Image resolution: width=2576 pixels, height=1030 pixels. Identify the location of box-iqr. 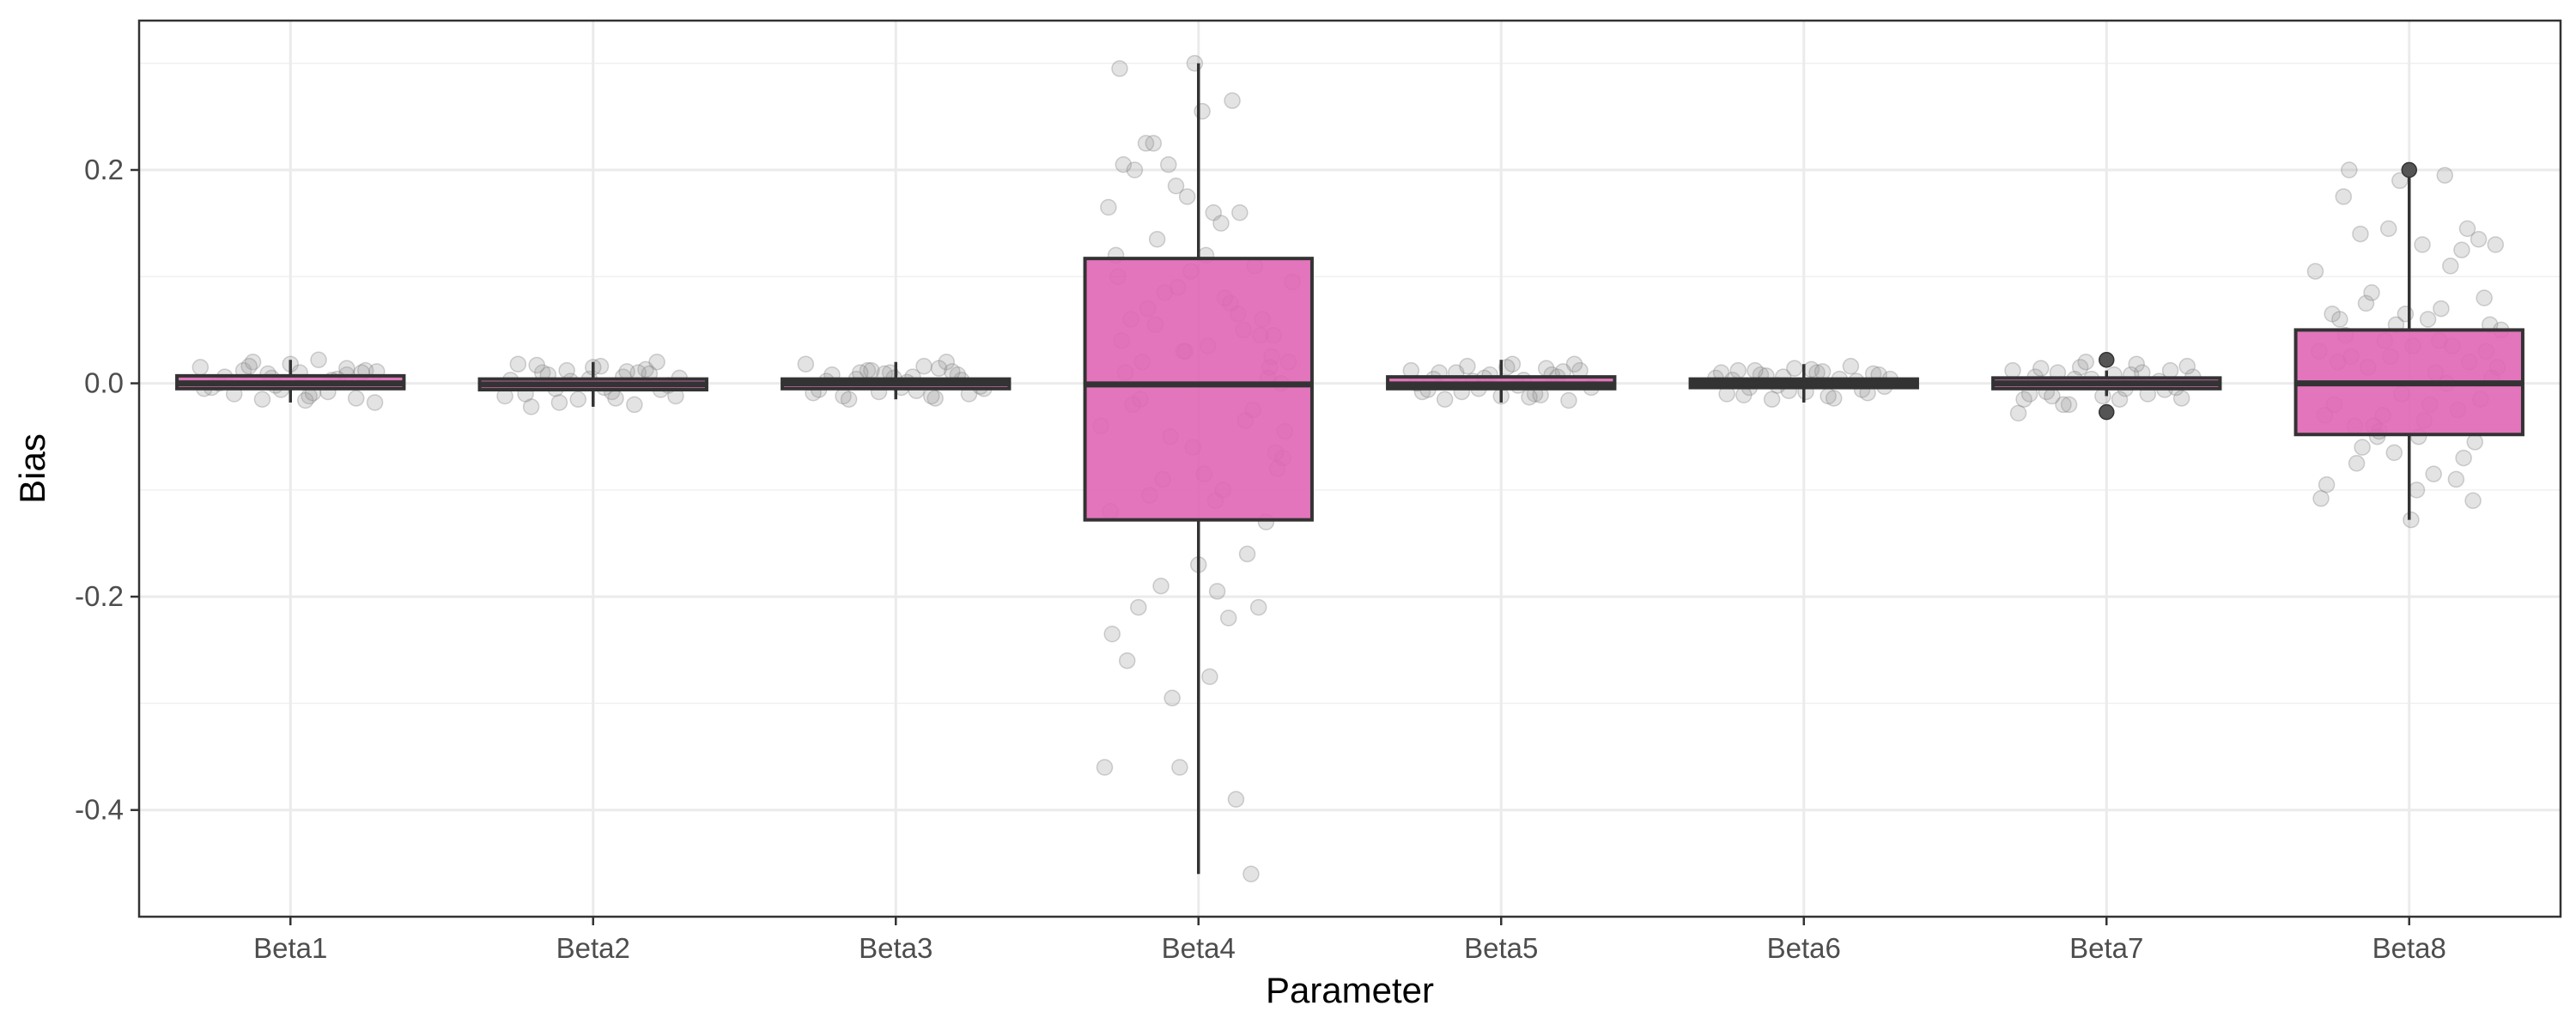
(1199, 389).